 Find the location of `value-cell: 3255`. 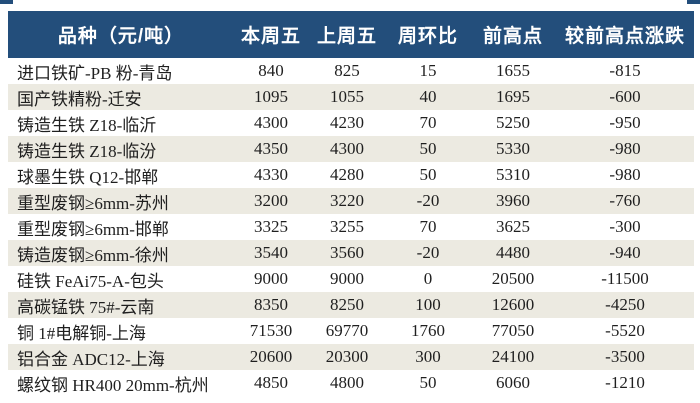

value-cell: 3255 is located at coordinates (347, 227).